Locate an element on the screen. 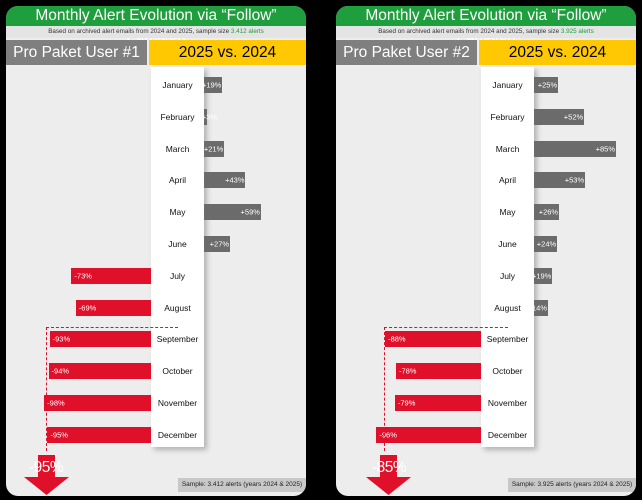 Image resolution: width=642 pixels, height=500 pixels. bar-value-january: +19% is located at coordinates (211, 85).